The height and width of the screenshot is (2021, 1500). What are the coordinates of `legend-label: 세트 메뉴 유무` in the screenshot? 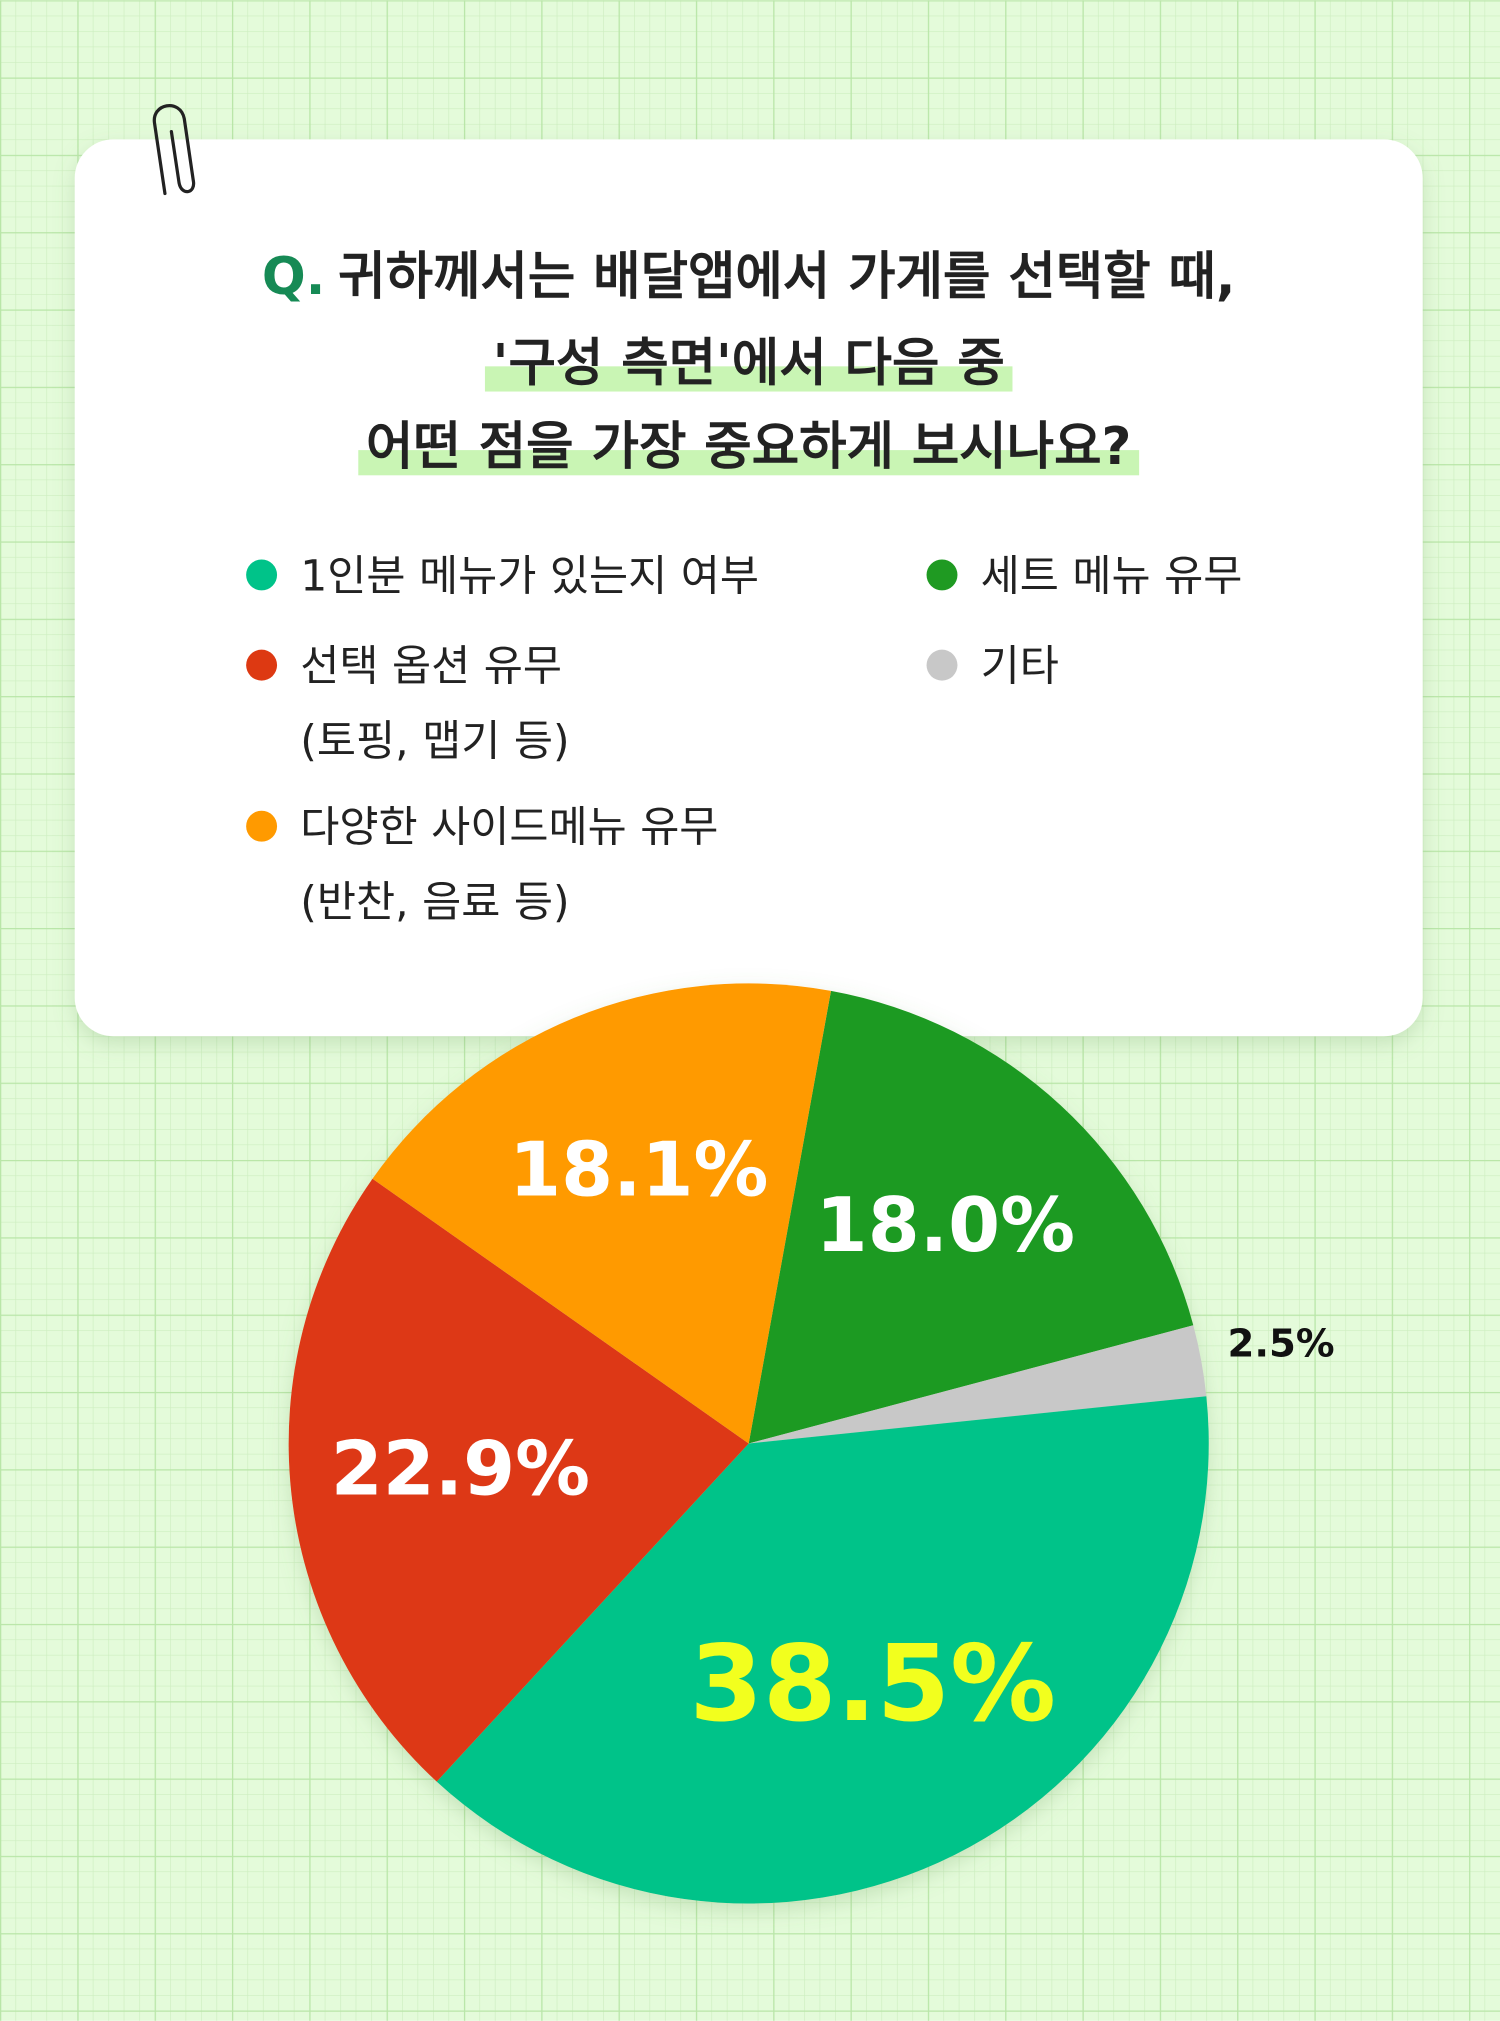 It's located at (1112, 576).